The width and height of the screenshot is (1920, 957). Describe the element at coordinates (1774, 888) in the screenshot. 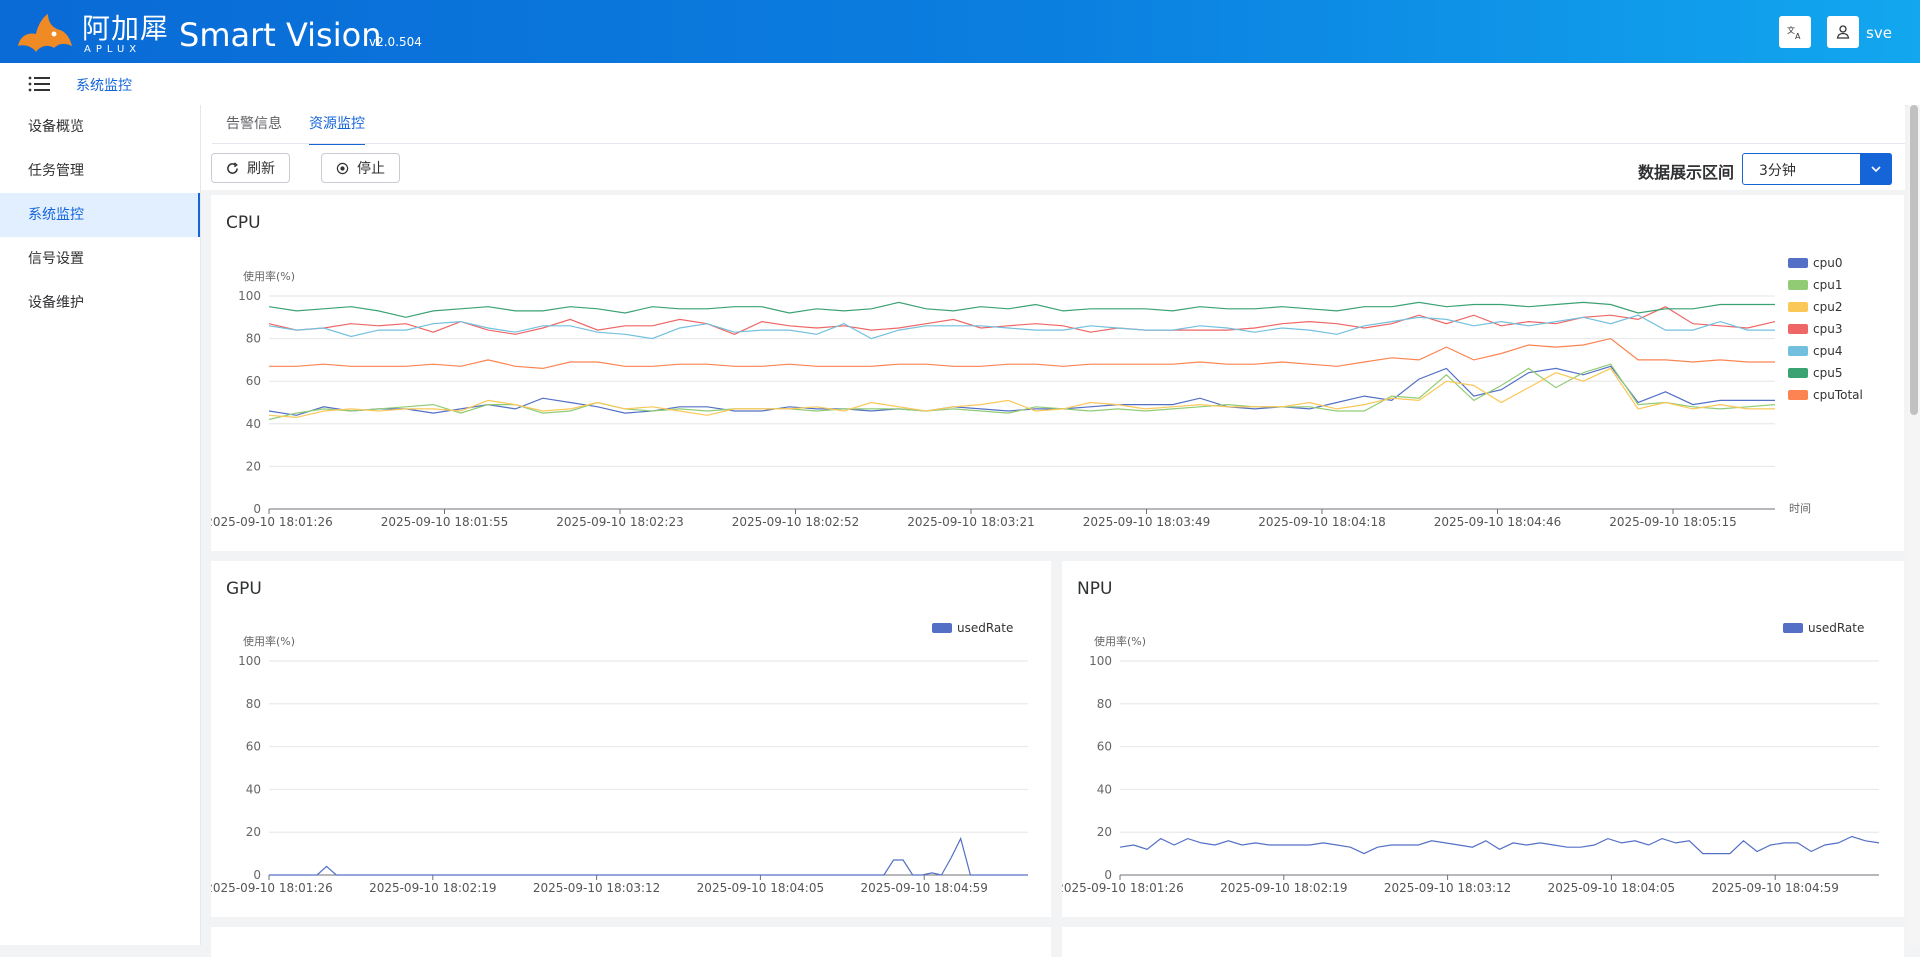

I see `npu-svg-xtick-label: 2025-09-10 18:04:59` at that location.